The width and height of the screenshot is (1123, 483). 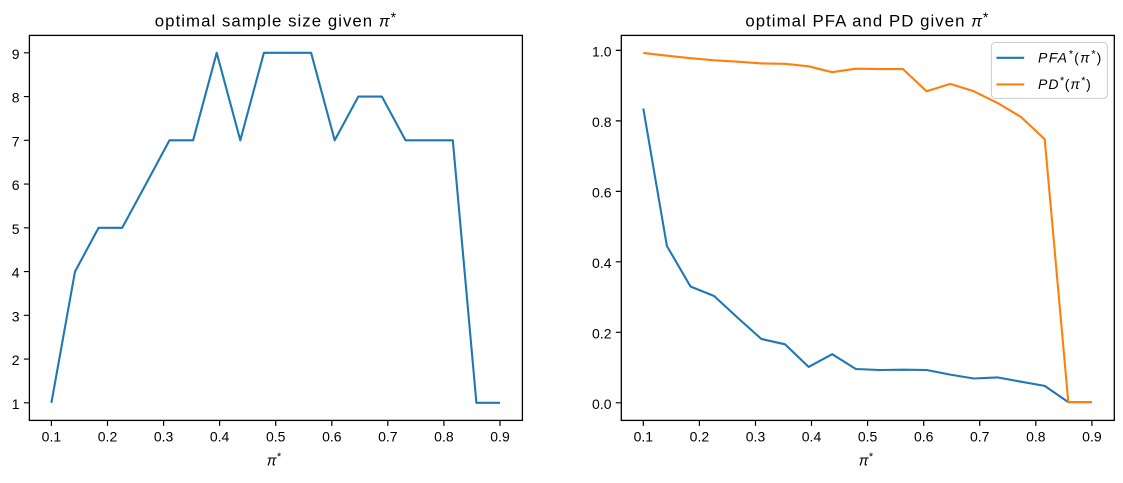 I want to click on svg-text: optimal PFA and PD given π*, so click(x=867, y=20).